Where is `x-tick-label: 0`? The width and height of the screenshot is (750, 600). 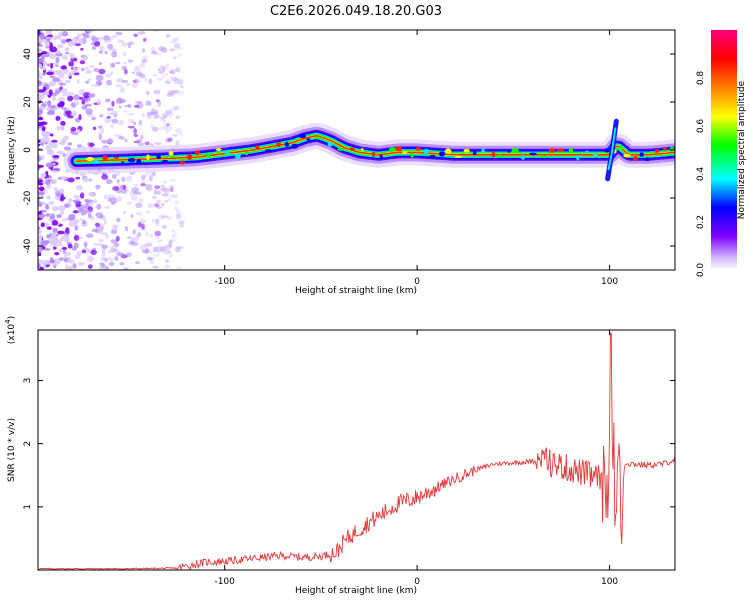
x-tick-label: 0 is located at coordinates (417, 582).